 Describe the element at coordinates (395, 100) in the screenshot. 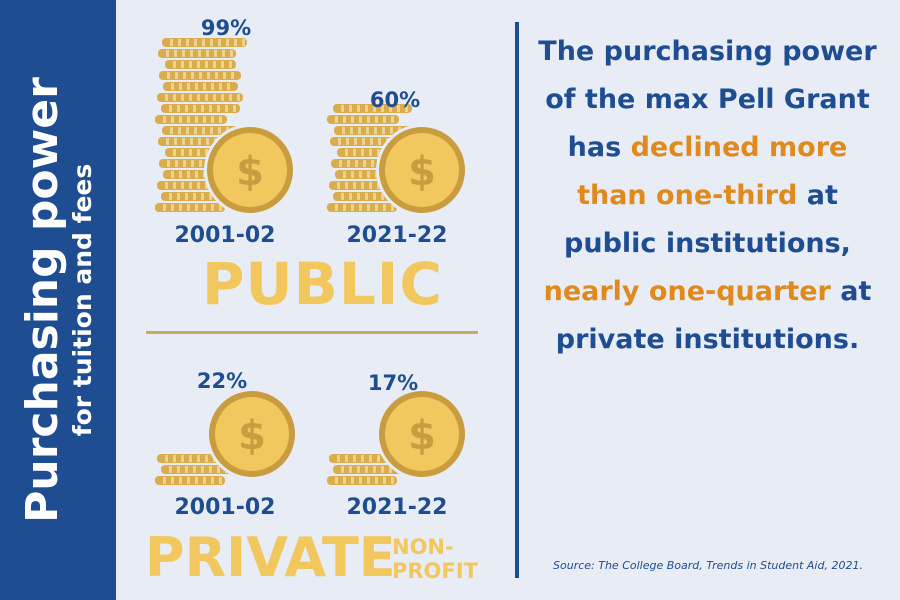

I see `public-2021-percent: 60%` at that location.